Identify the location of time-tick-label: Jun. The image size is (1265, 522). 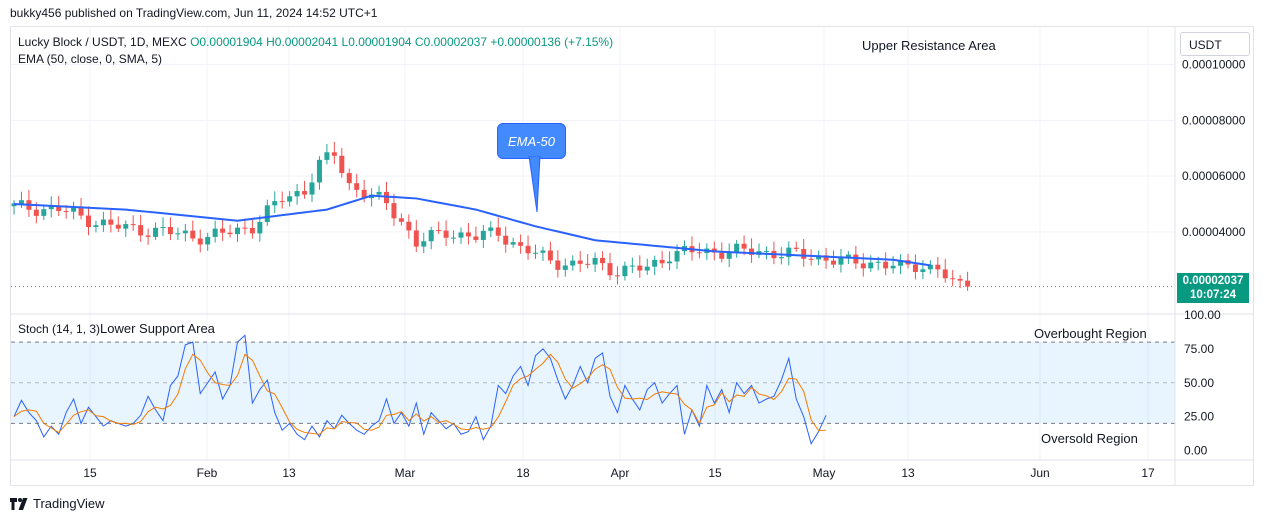
(1039, 473).